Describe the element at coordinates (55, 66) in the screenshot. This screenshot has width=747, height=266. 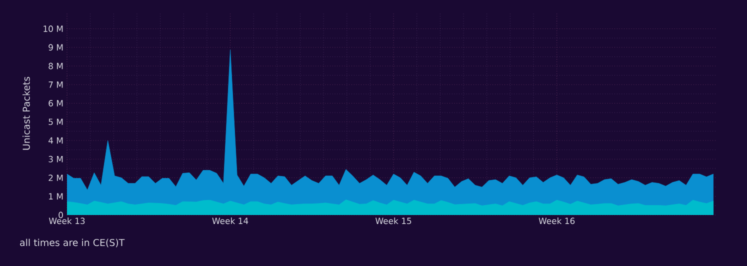
I see `y-tick-label: 8 M` at that location.